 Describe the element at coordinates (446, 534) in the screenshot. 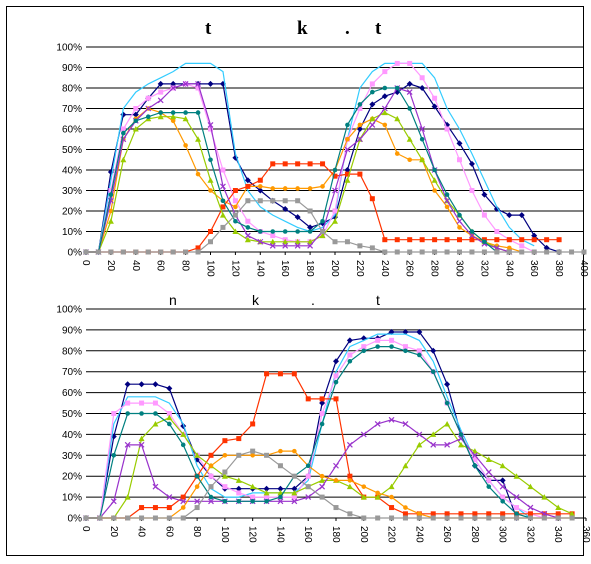

I see `bottom-x-tick-label: 260` at that location.